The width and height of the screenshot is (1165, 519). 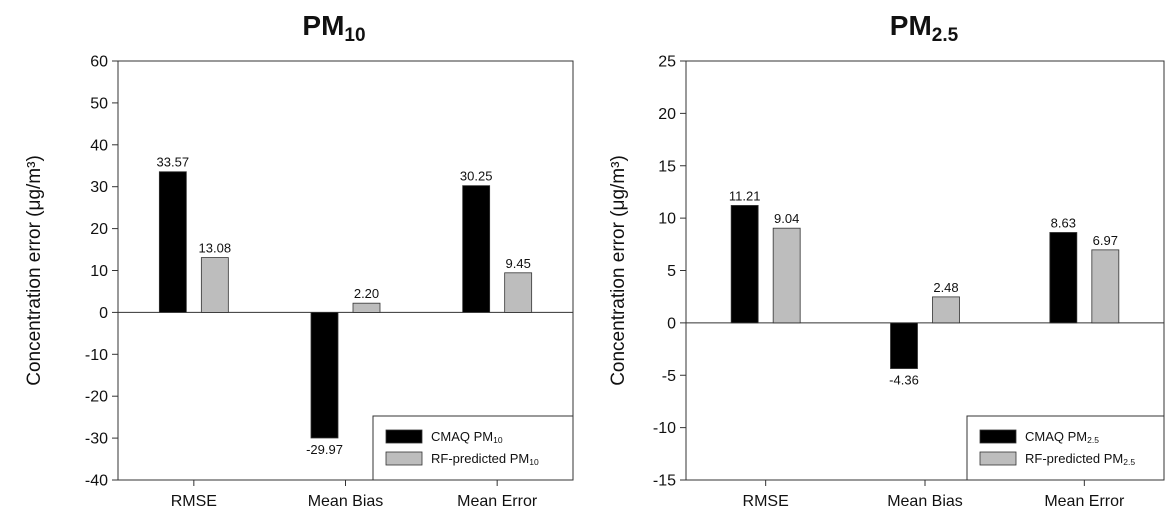 I want to click on legend-label-cmaq: CMAQ PM2.5, so click(x=1062, y=437).